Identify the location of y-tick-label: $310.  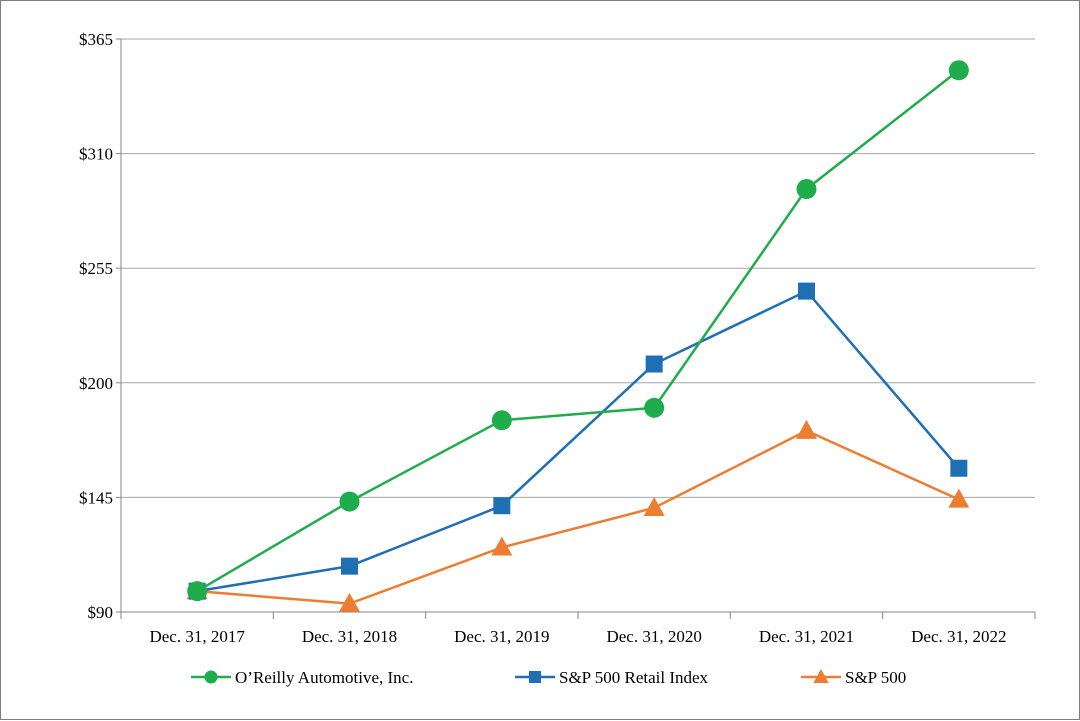
(96, 154).